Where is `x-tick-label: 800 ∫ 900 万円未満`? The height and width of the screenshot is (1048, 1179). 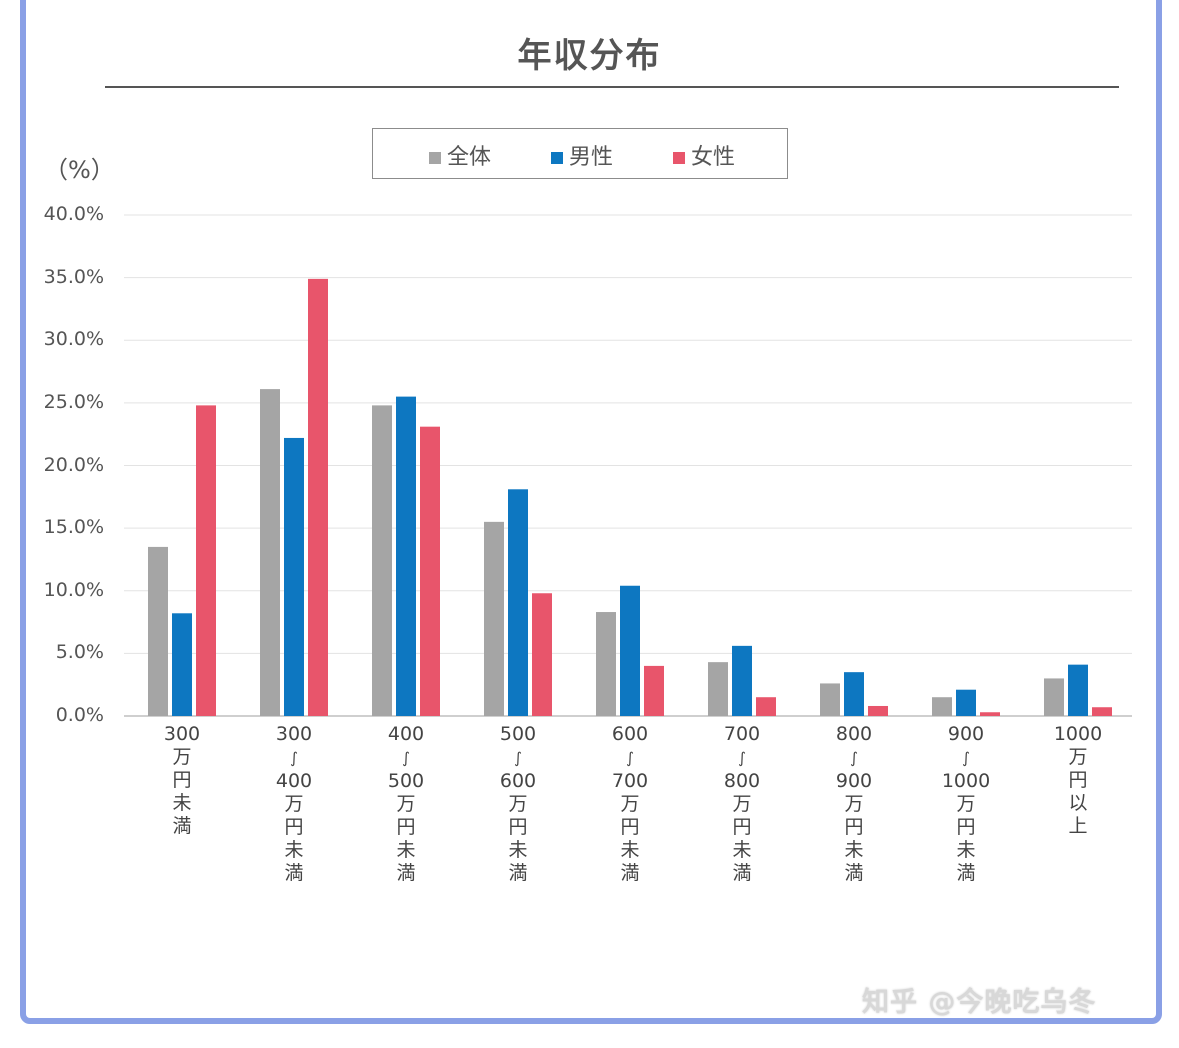
x-tick-label: 800 ∫ 900 万円未満 is located at coordinates (854, 803).